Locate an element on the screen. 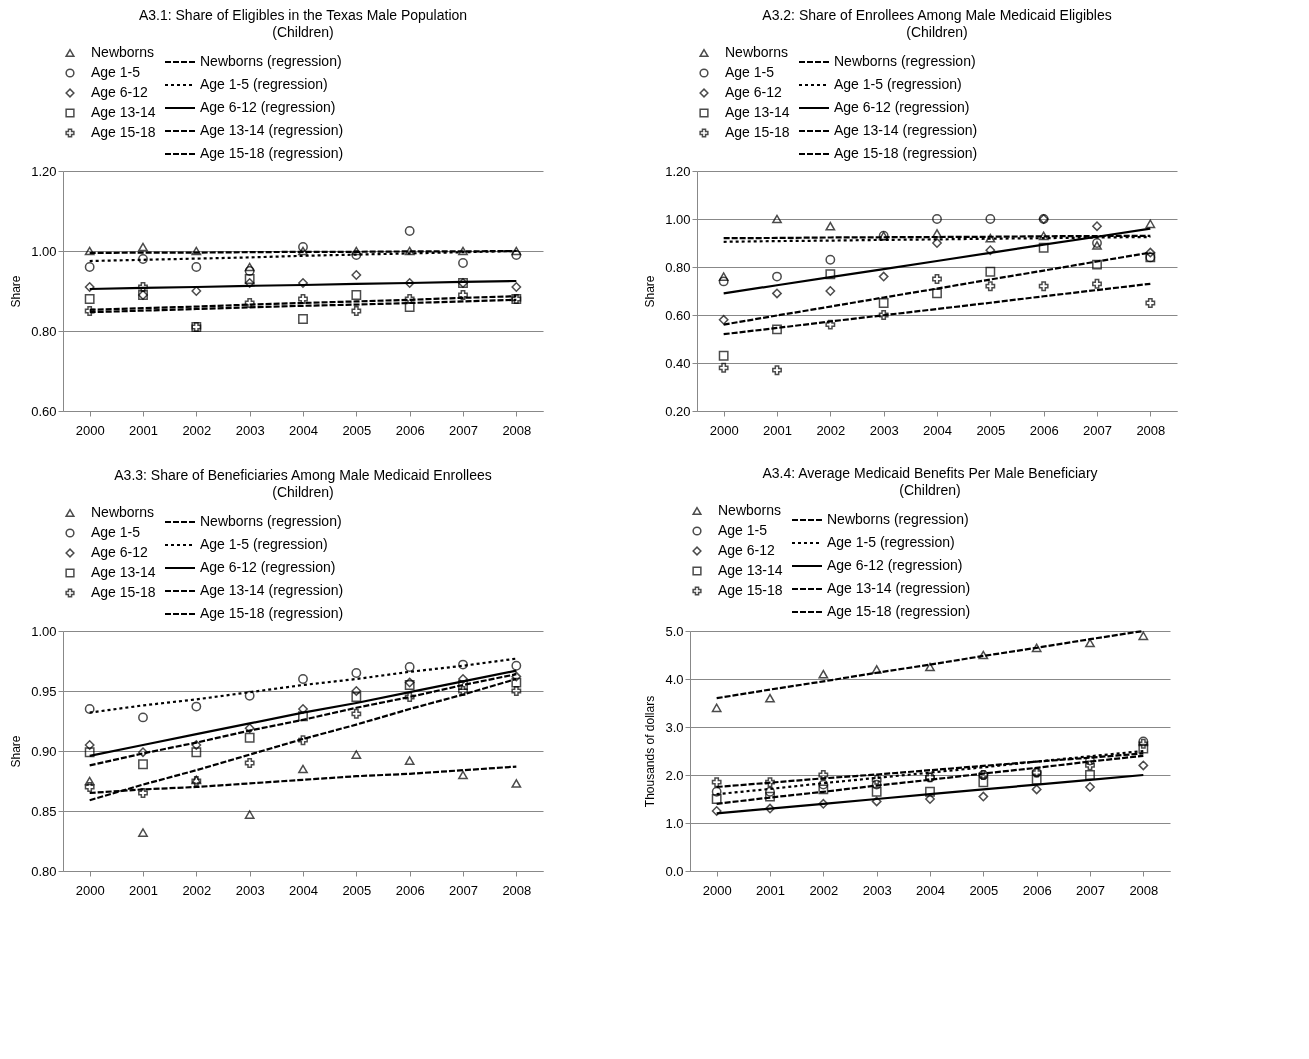 This screenshot has height=1059, width=1309. y-tick-label: 0.60 is located at coordinates (44, 411).